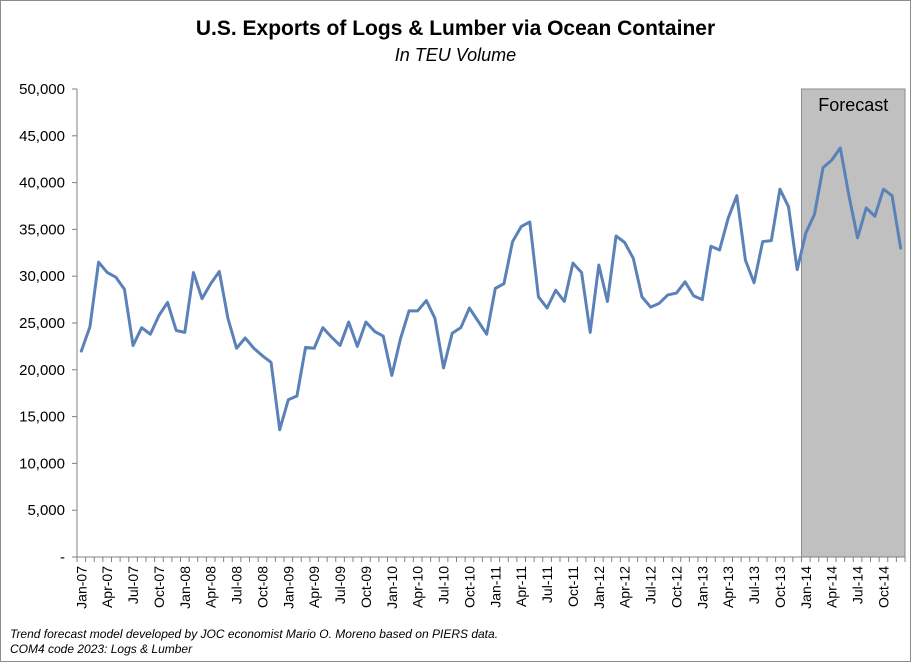 Image resolution: width=911 pixels, height=662 pixels. Describe the element at coordinates (42, 323) in the screenshot. I see `y-tick-label: 25,000` at that location.